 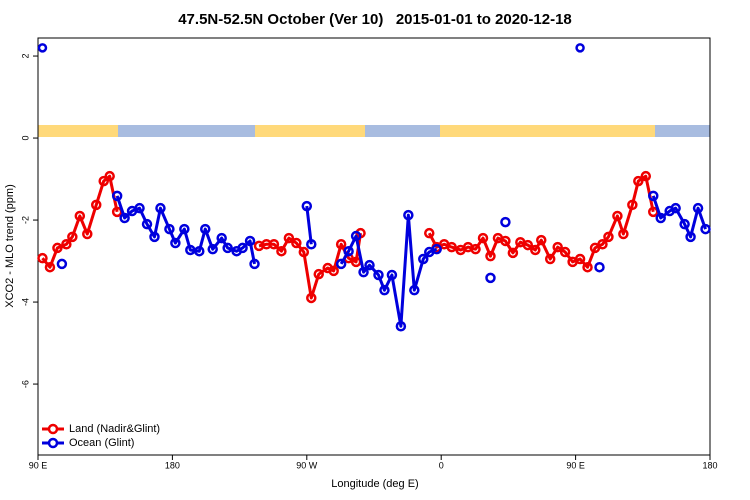 I want to click on y-tick-label: -2, so click(x=25, y=220).